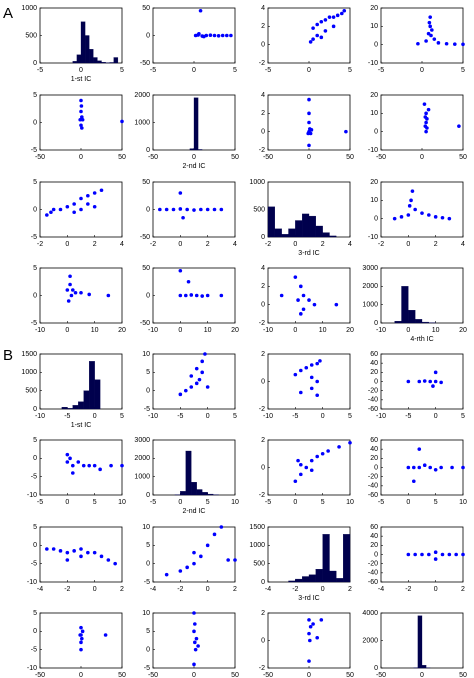  I want to click on x-tick-label: -50, so click(268, 157).